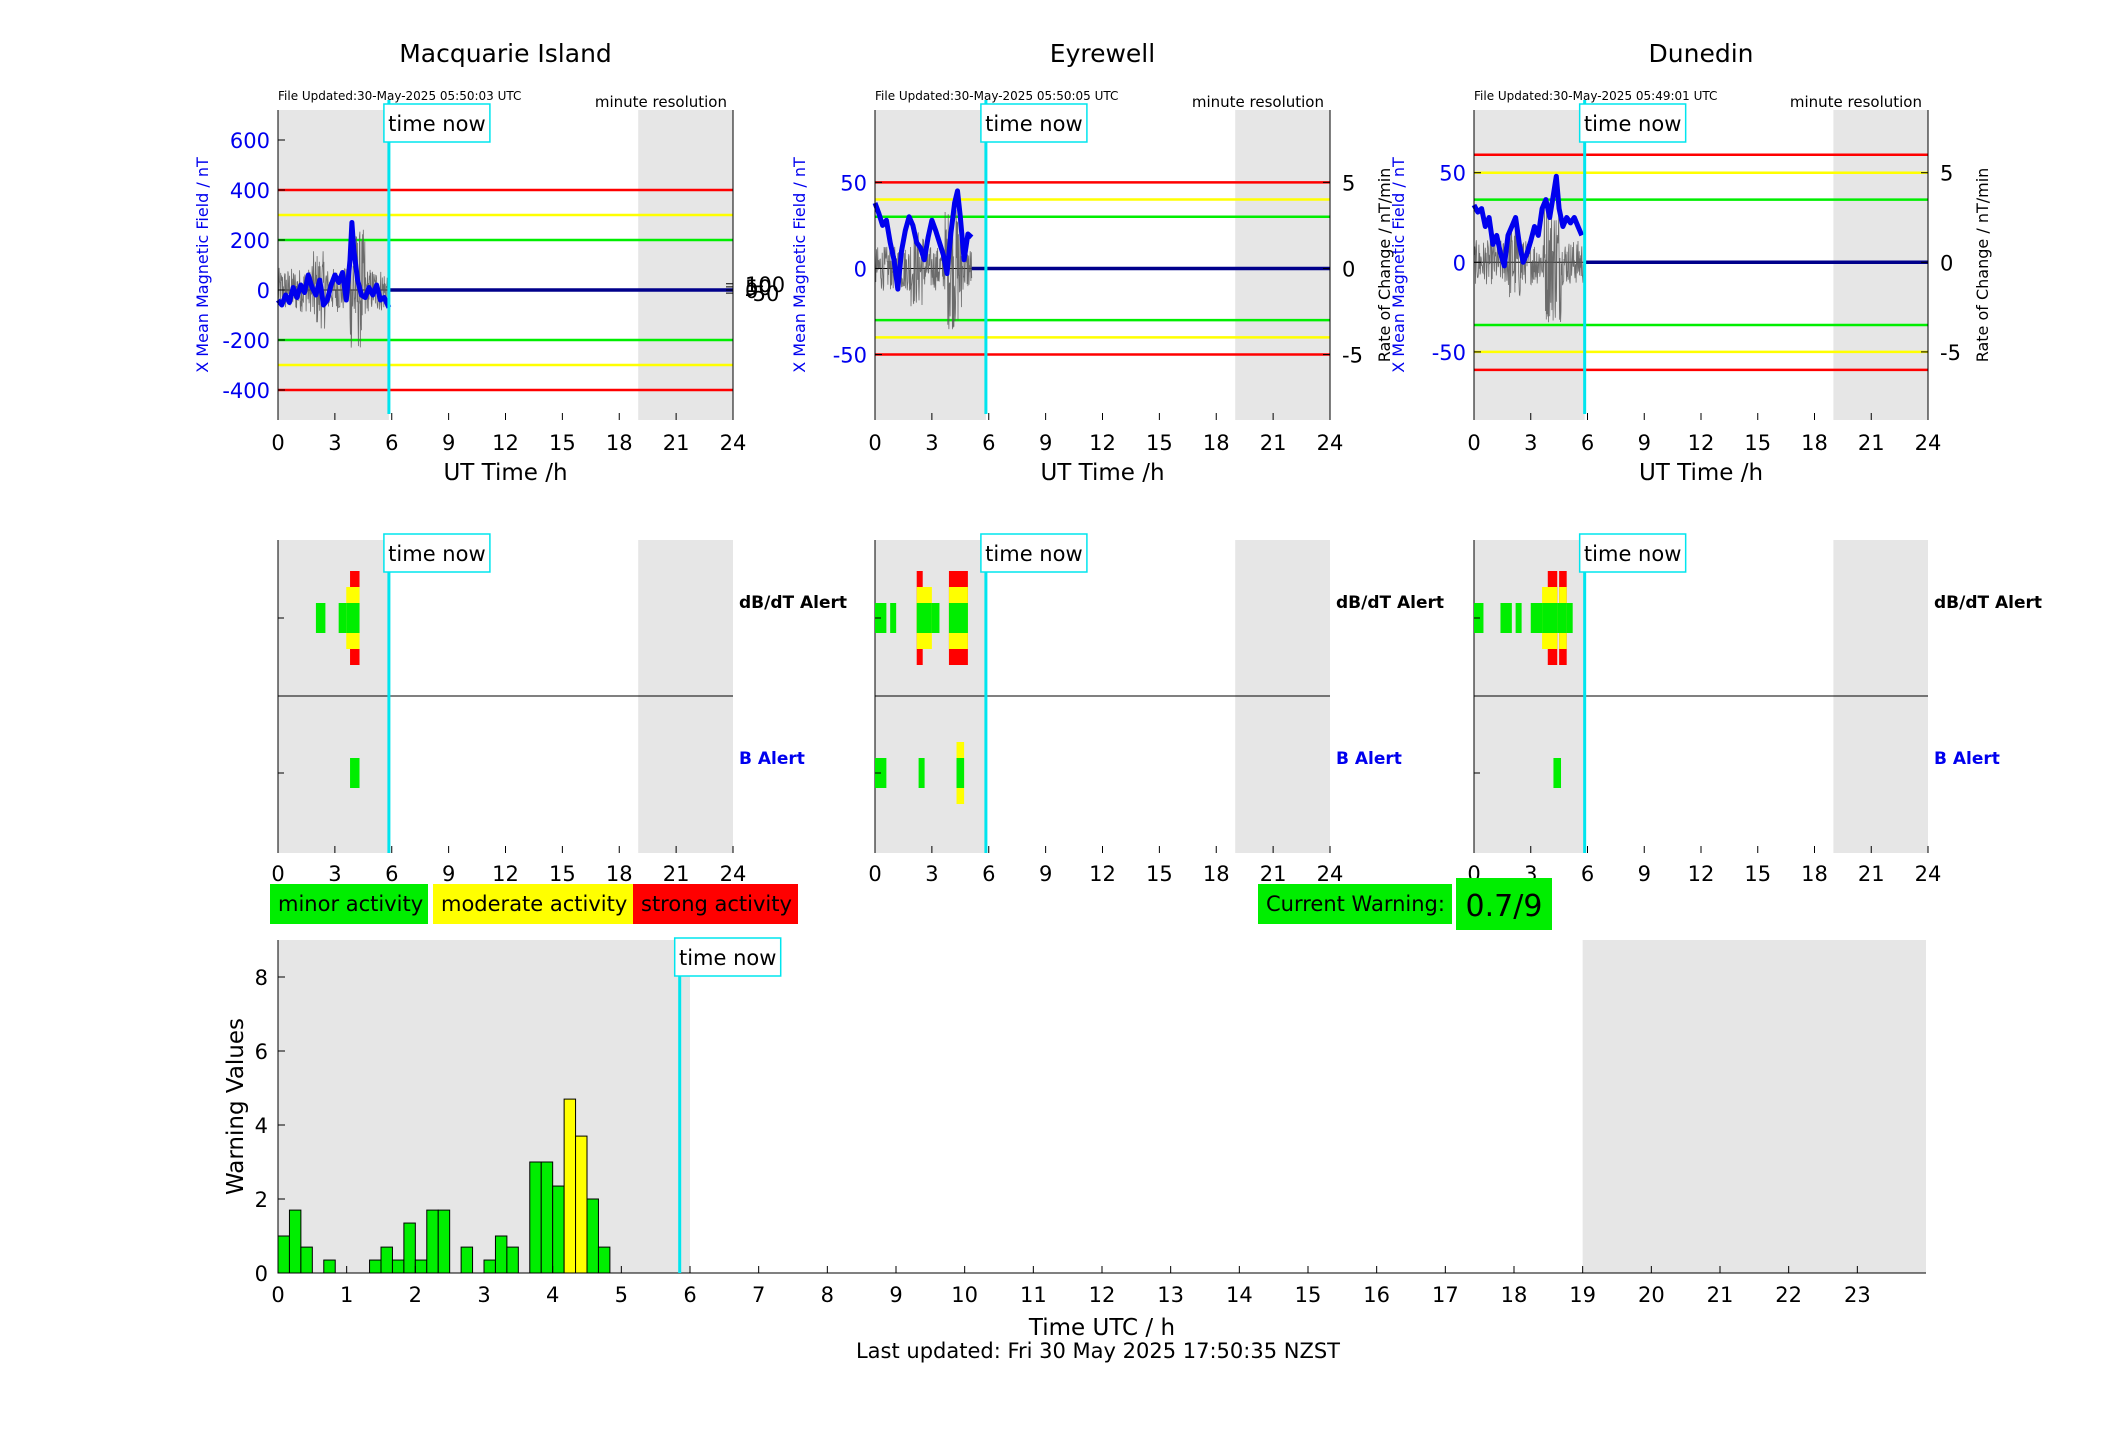 This screenshot has width=2117, height=1437. I want to click on alert-x-tick-label: 21, so click(676, 874).